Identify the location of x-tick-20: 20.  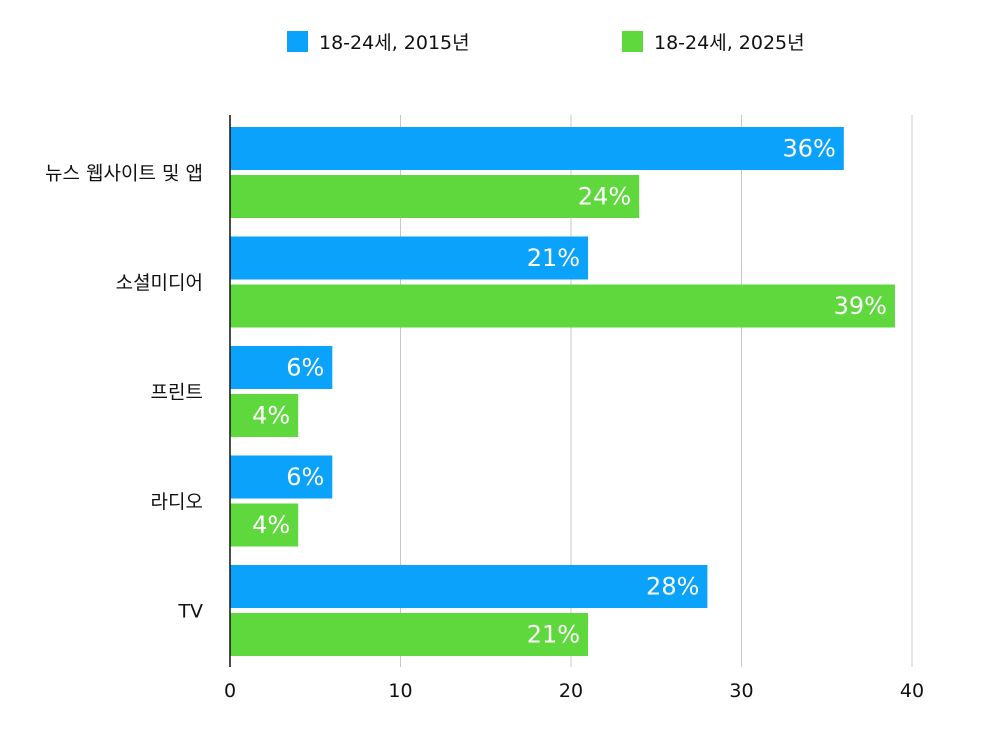
(571, 691).